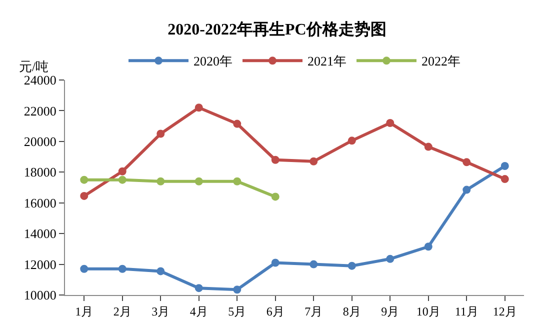 The image size is (554, 333). Describe the element at coordinates (351, 311) in the screenshot. I see `x-tick-label: 8月` at that location.